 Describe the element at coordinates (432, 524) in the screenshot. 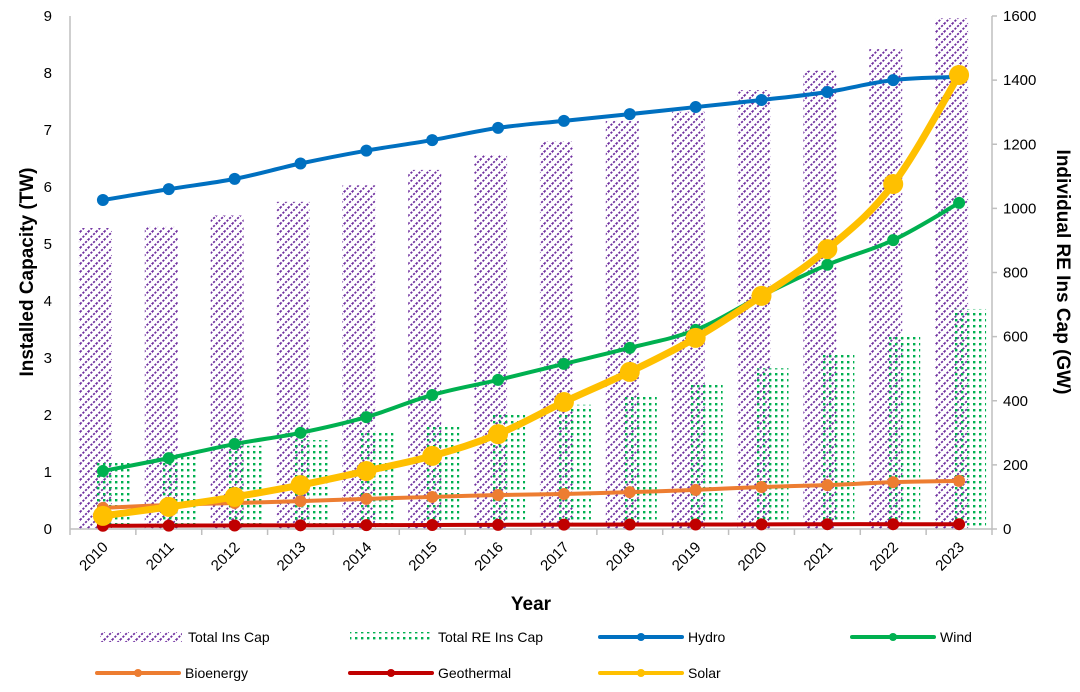

I see `point-geothermal-2015` at that location.